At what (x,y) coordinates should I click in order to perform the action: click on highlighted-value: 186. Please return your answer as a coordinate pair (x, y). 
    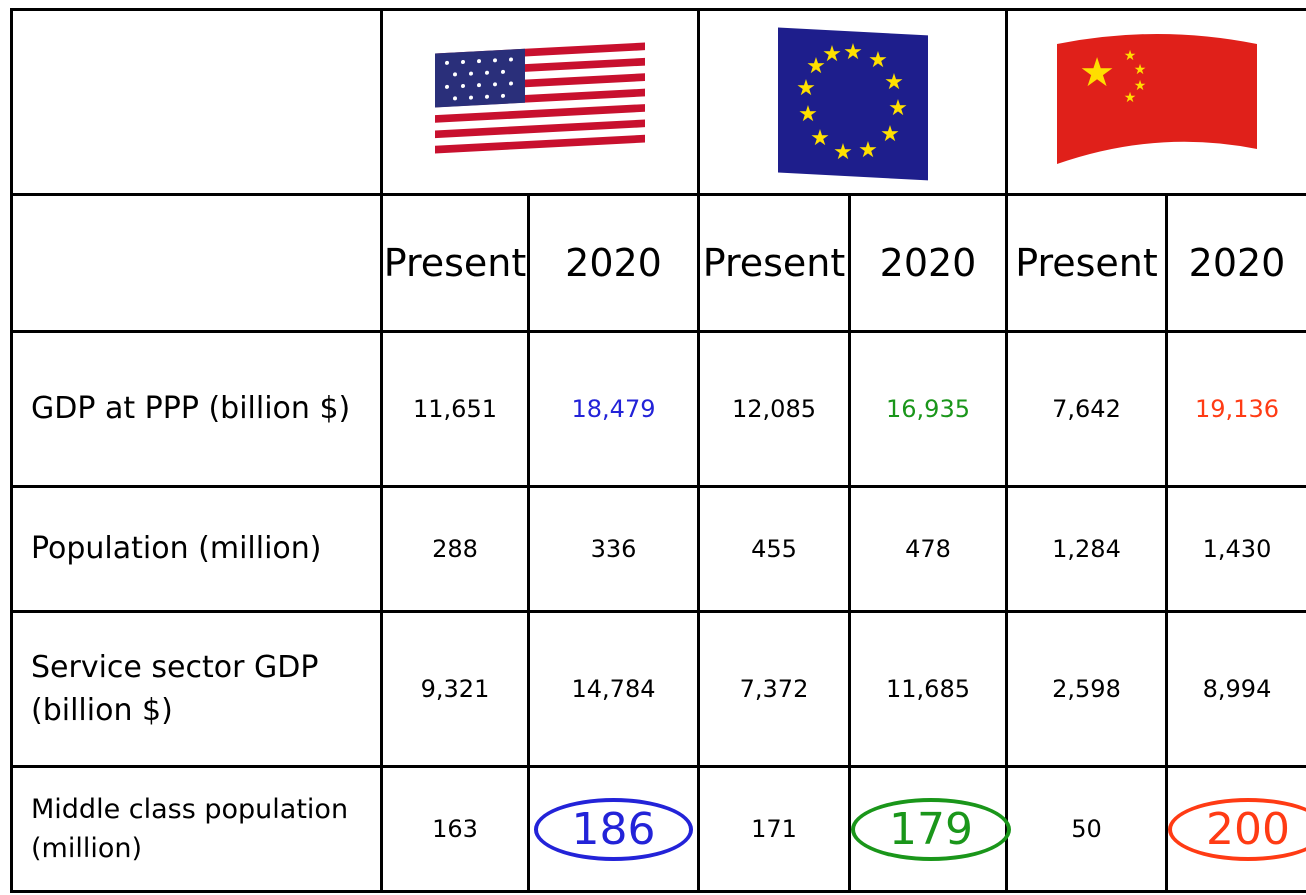
    Looking at the image, I should click on (613, 829).